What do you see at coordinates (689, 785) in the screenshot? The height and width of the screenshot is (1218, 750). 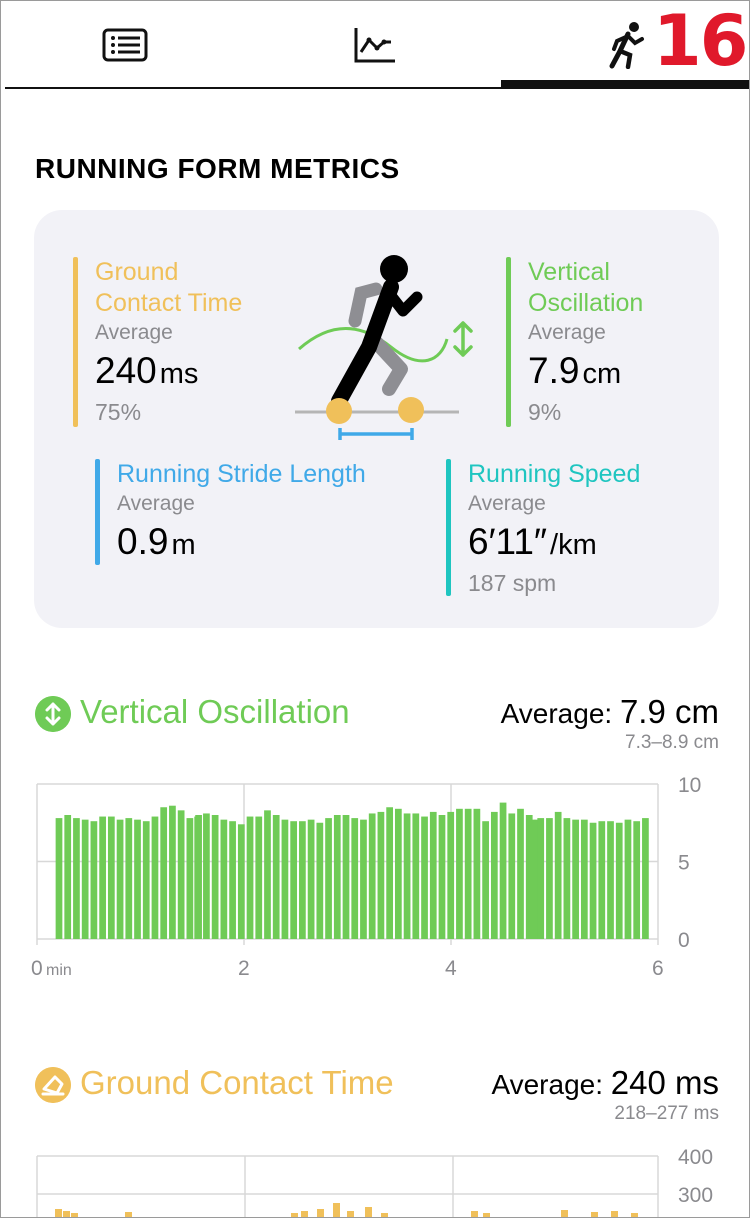 I see `y-tick-label: 10` at bounding box center [689, 785].